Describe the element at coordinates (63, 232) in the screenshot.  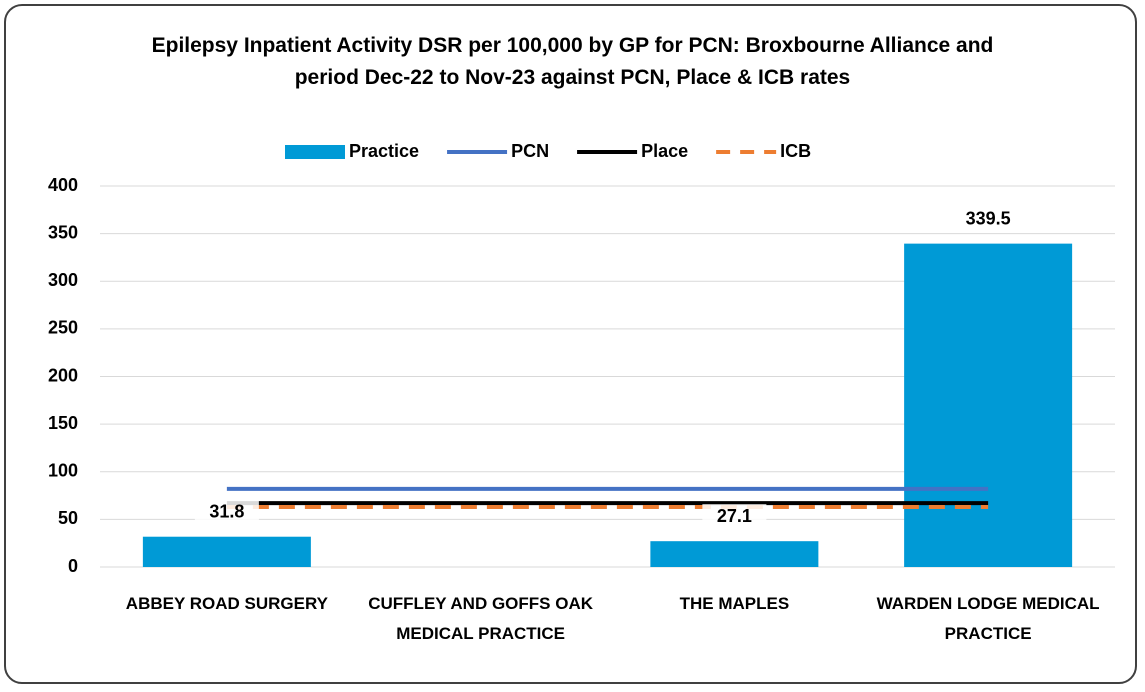
I see `y-tick-label: 350` at that location.